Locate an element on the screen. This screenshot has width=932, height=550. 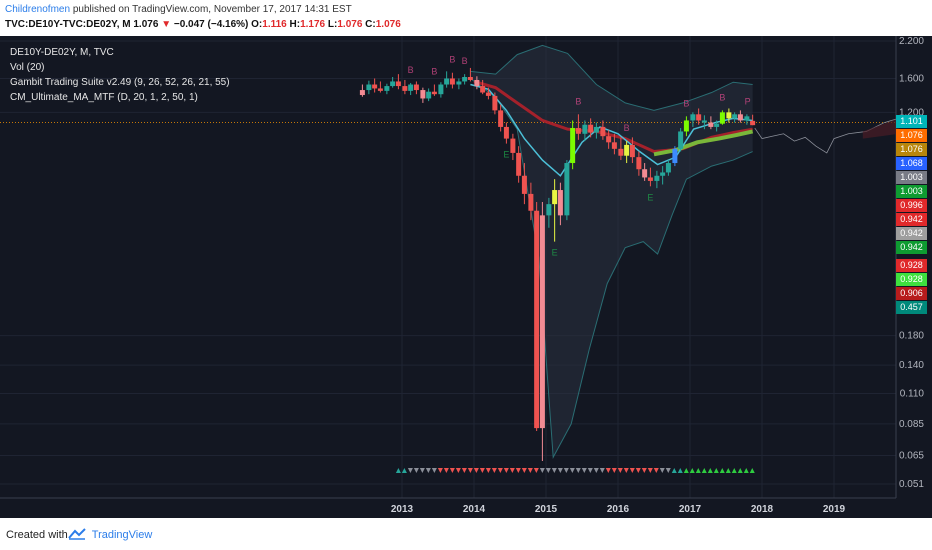
y-tick-label: 2.200 is located at coordinates (911, 41).